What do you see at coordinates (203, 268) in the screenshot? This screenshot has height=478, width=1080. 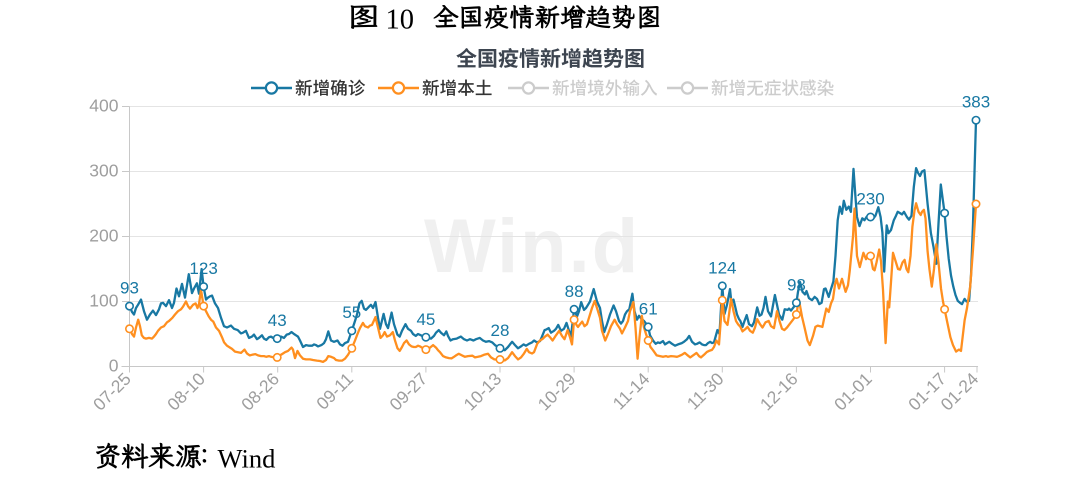 I see `svg-text: 123` at bounding box center [203, 268].